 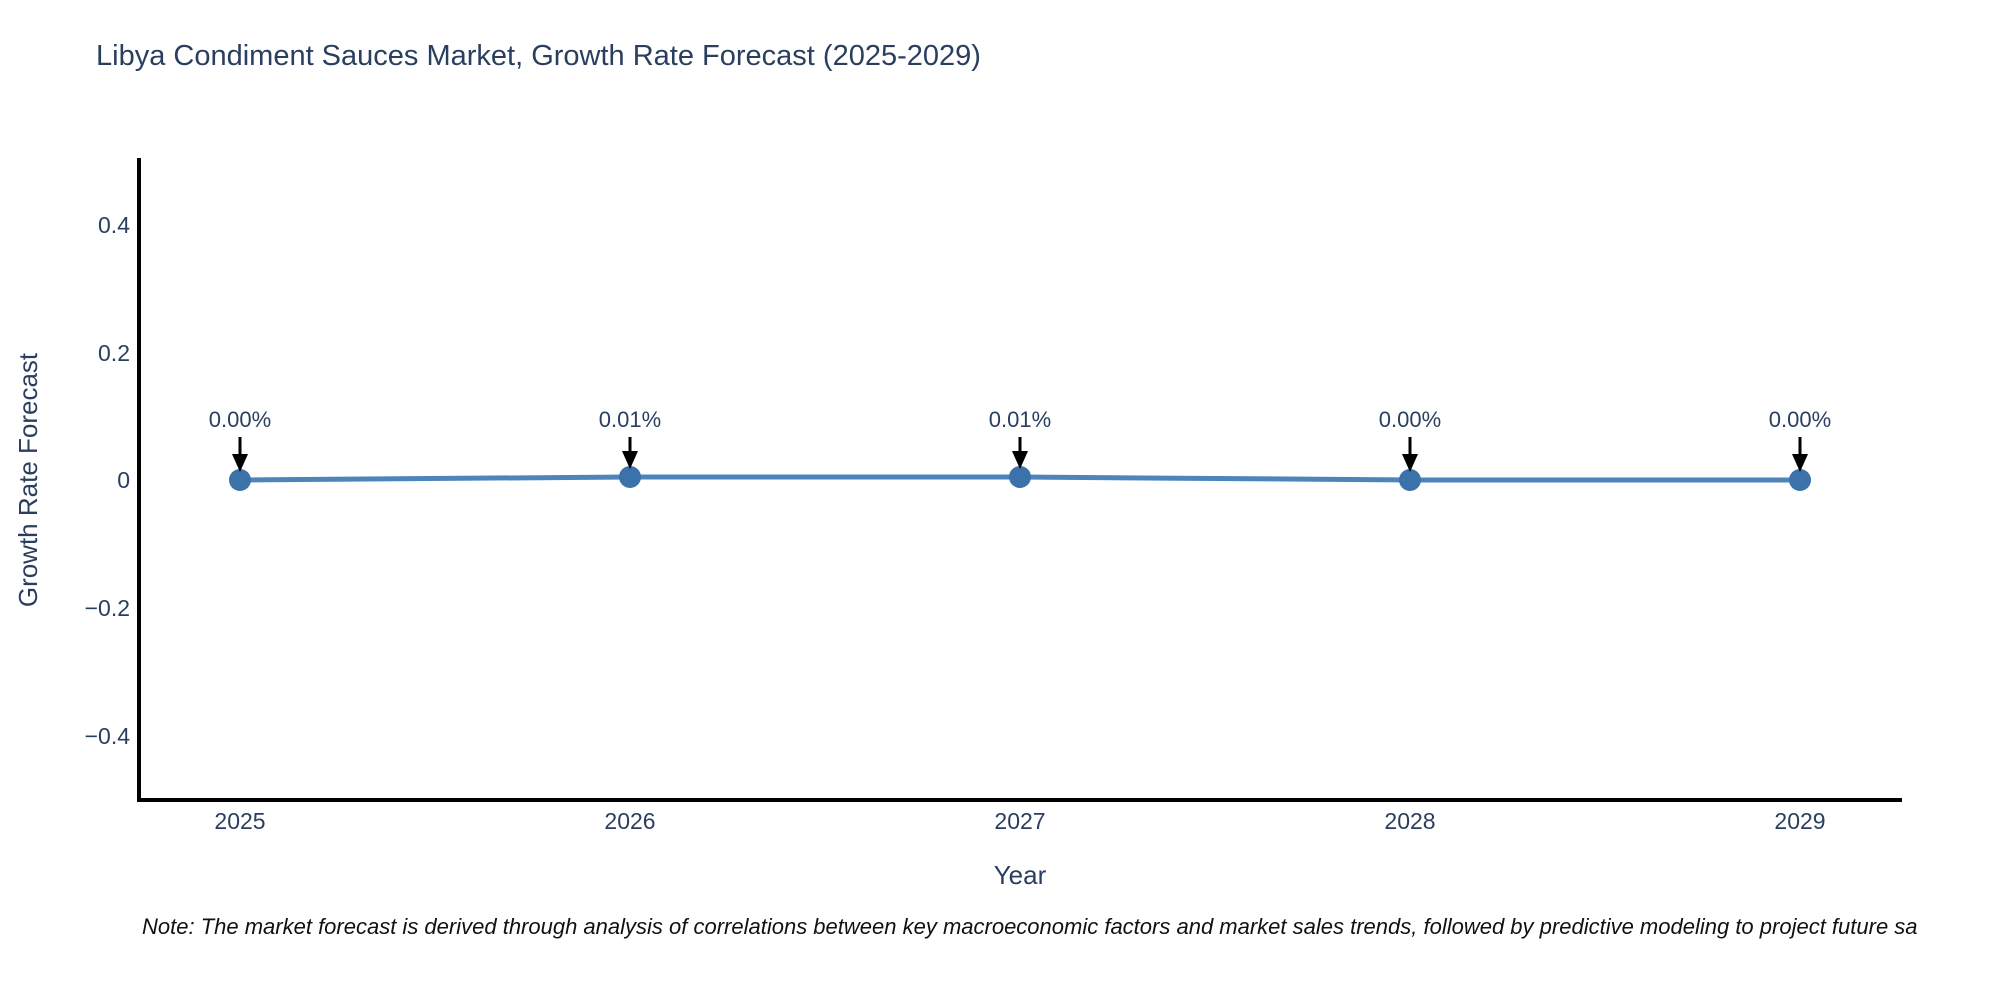 What do you see at coordinates (123, 480) in the screenshot?
I see `y-tick-label: 0` at bounding box center [123, 480].